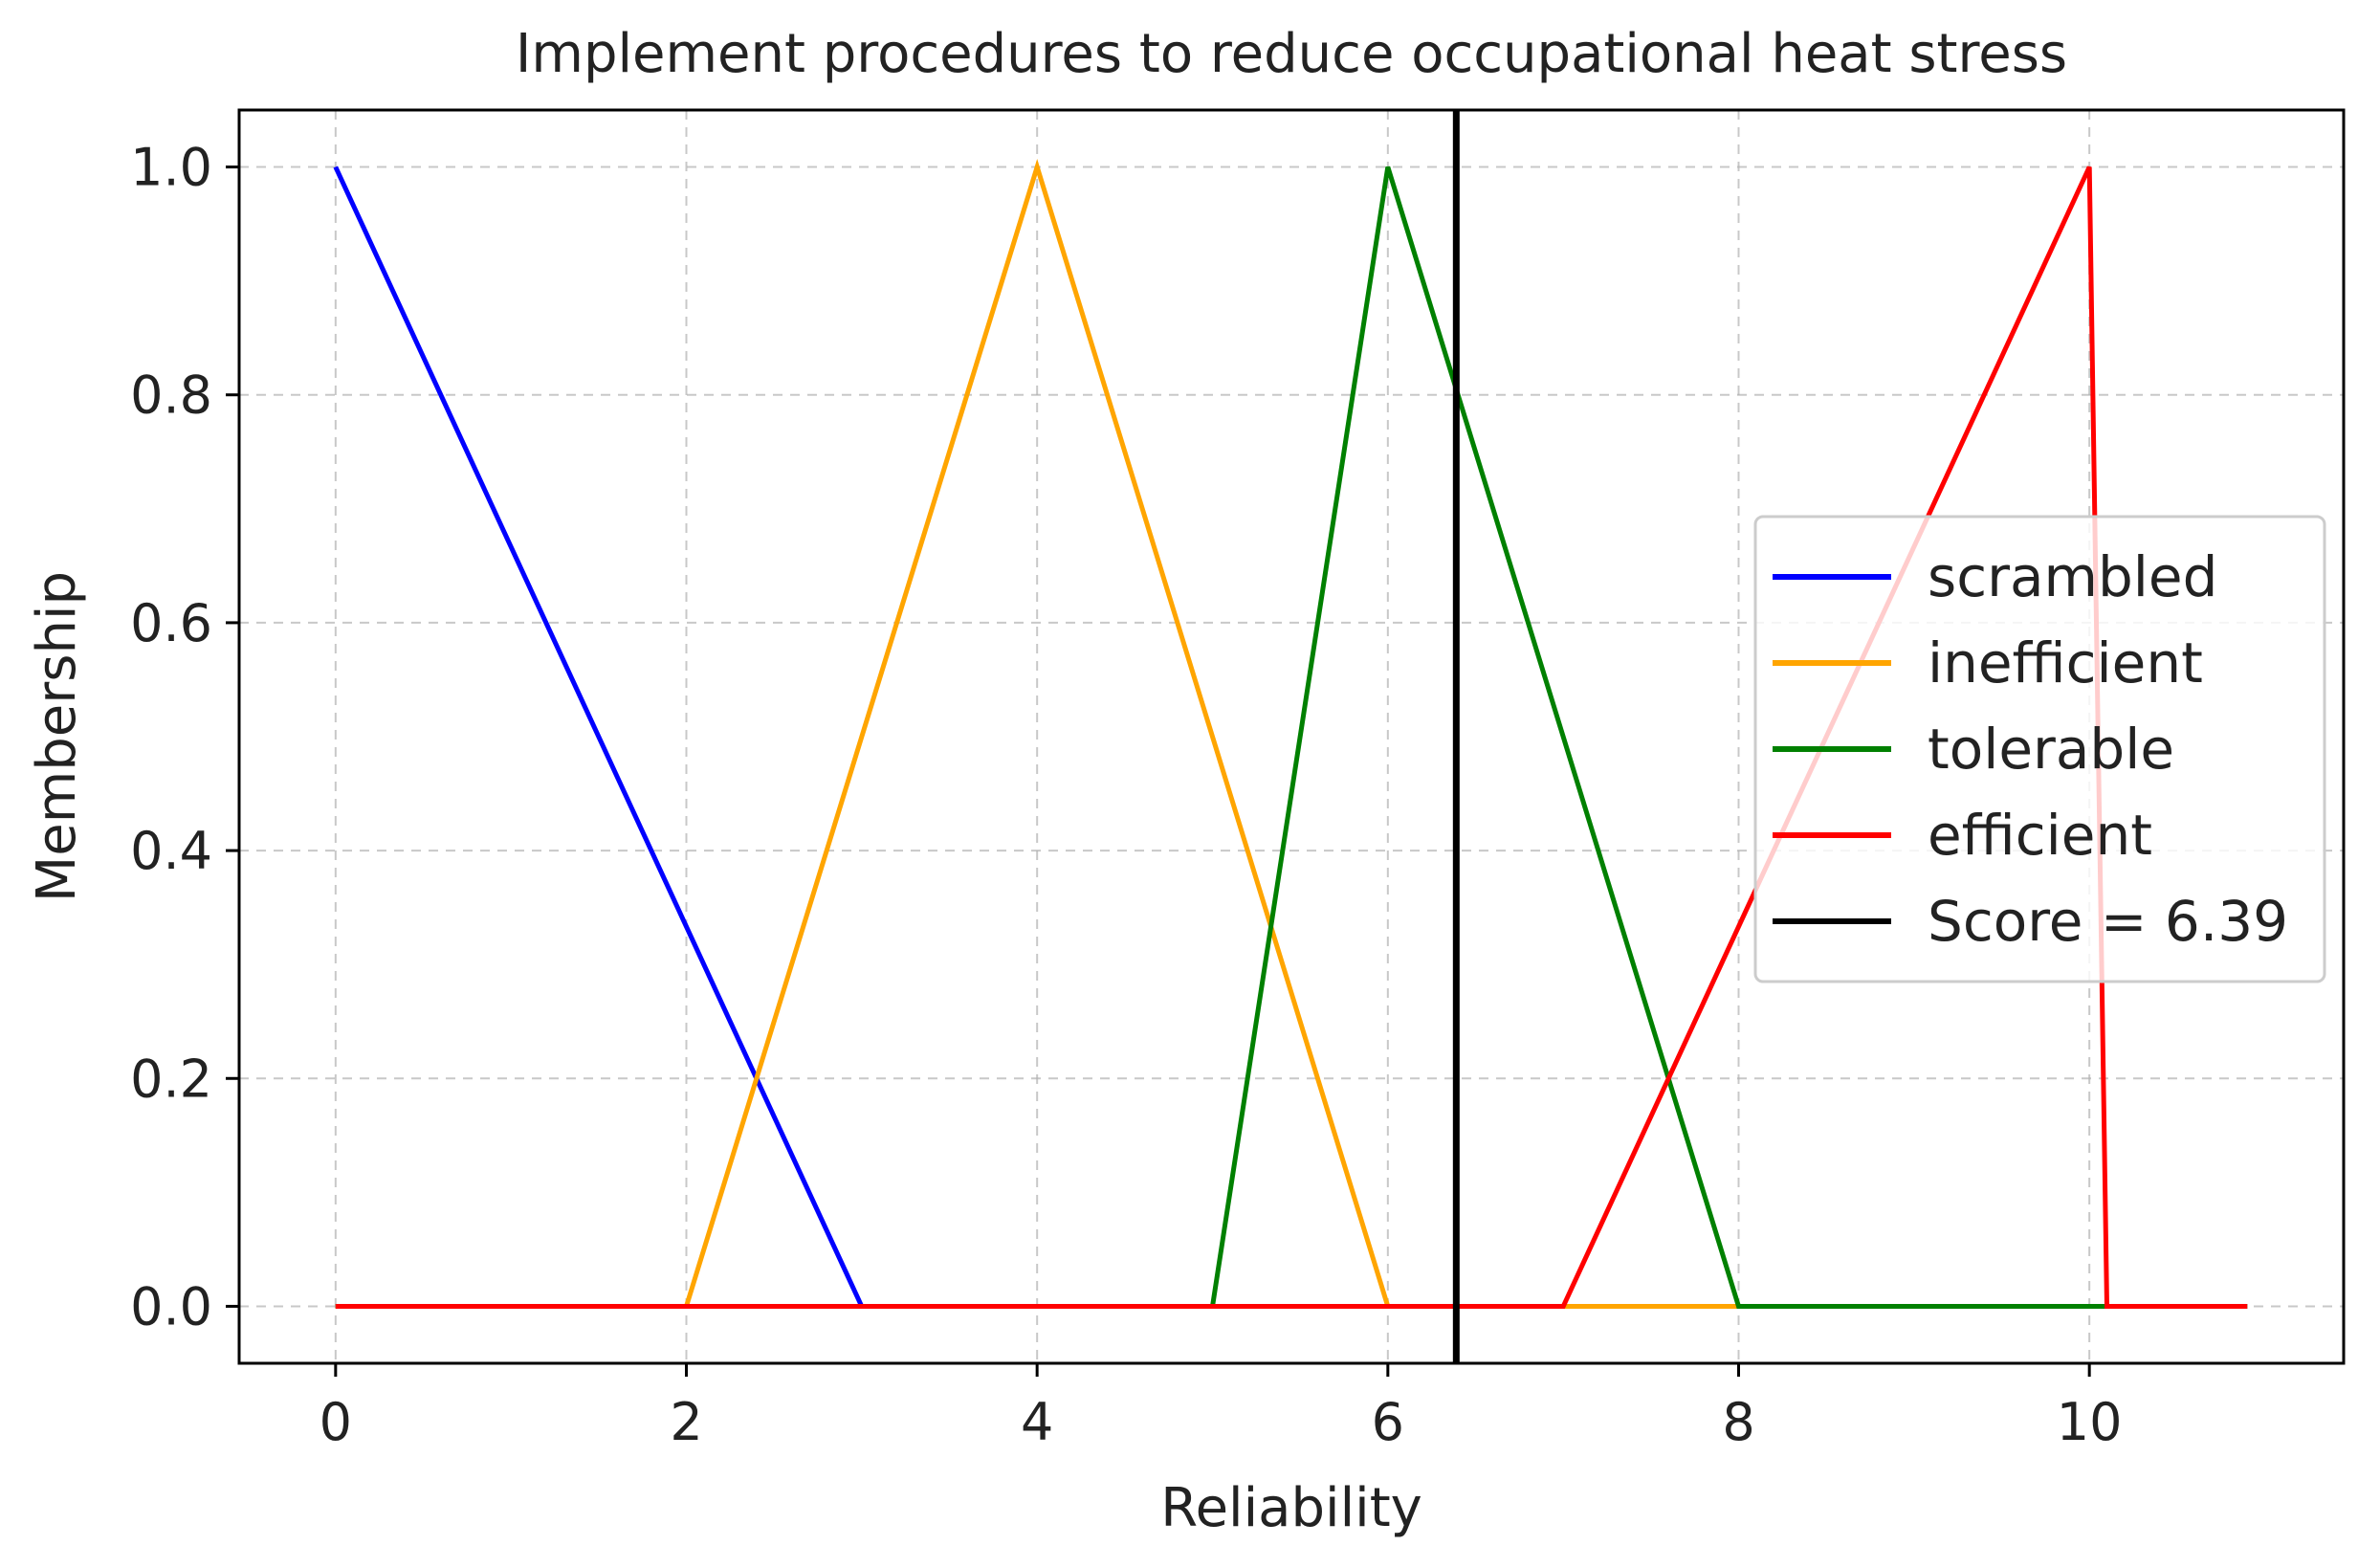  Describe the element at coordinates (2108, 921) in the screenshot. I see `legend-label: Score = 6.39` at that location.